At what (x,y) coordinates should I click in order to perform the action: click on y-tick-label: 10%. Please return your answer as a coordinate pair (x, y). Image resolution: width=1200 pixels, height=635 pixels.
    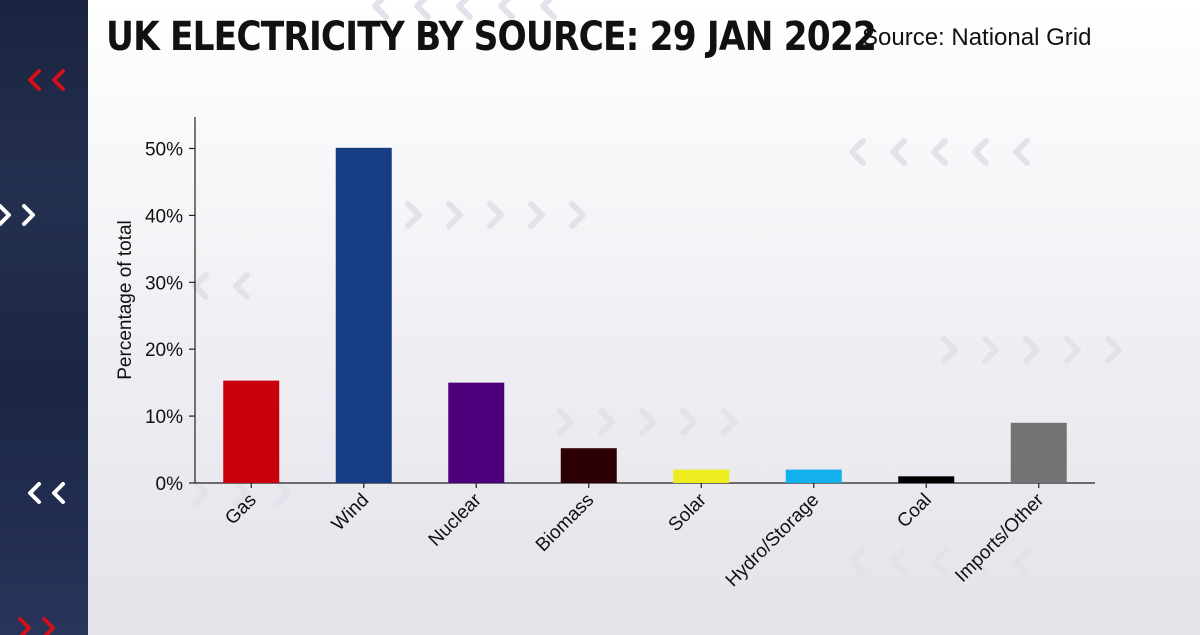
    Looking at the image, I should click on (164, 417).